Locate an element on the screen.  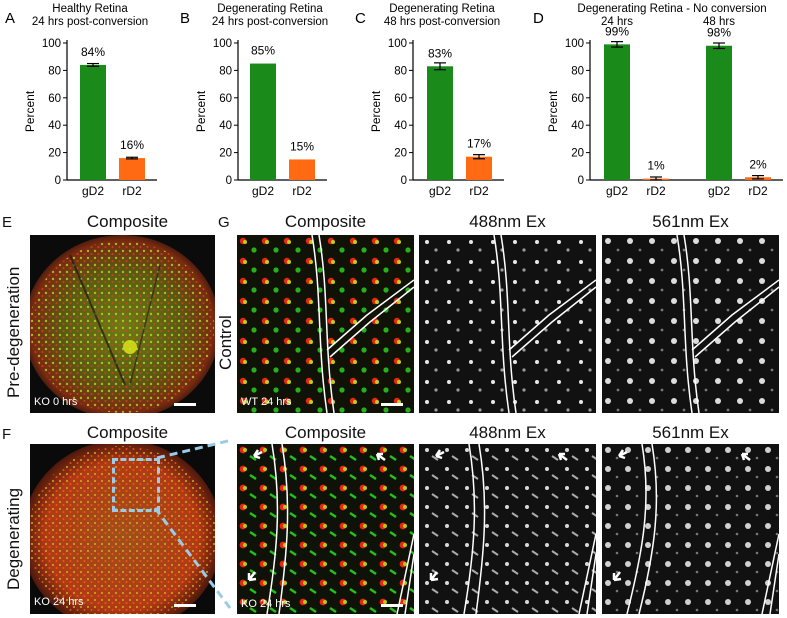
control-561nm-image is located at coordinates (690, 324).